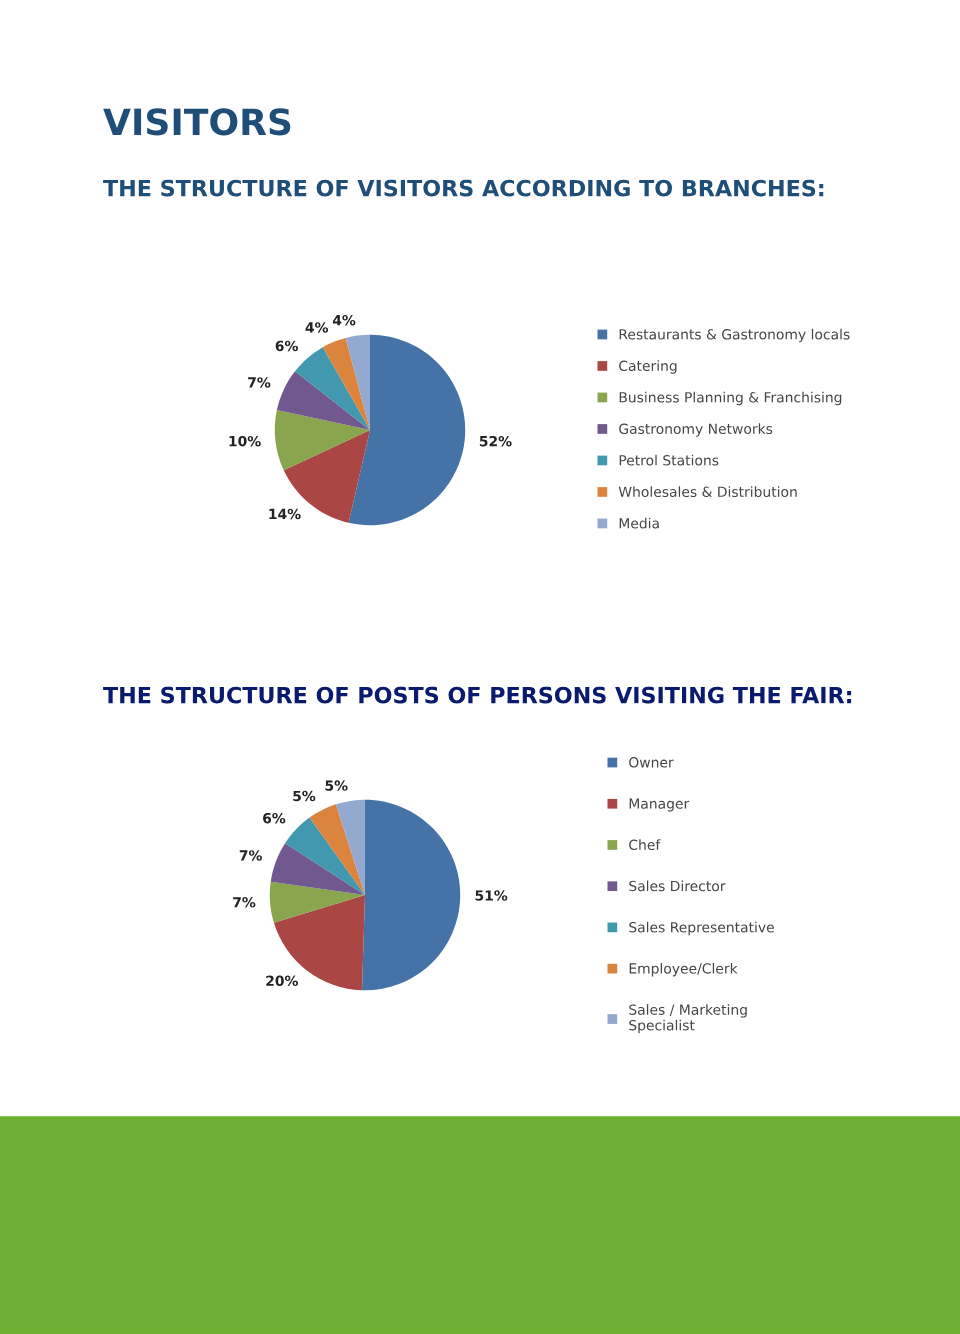  Describe the element at coordinates (285, 514) in the screenshot. I see `data-label: 14%` at that location.